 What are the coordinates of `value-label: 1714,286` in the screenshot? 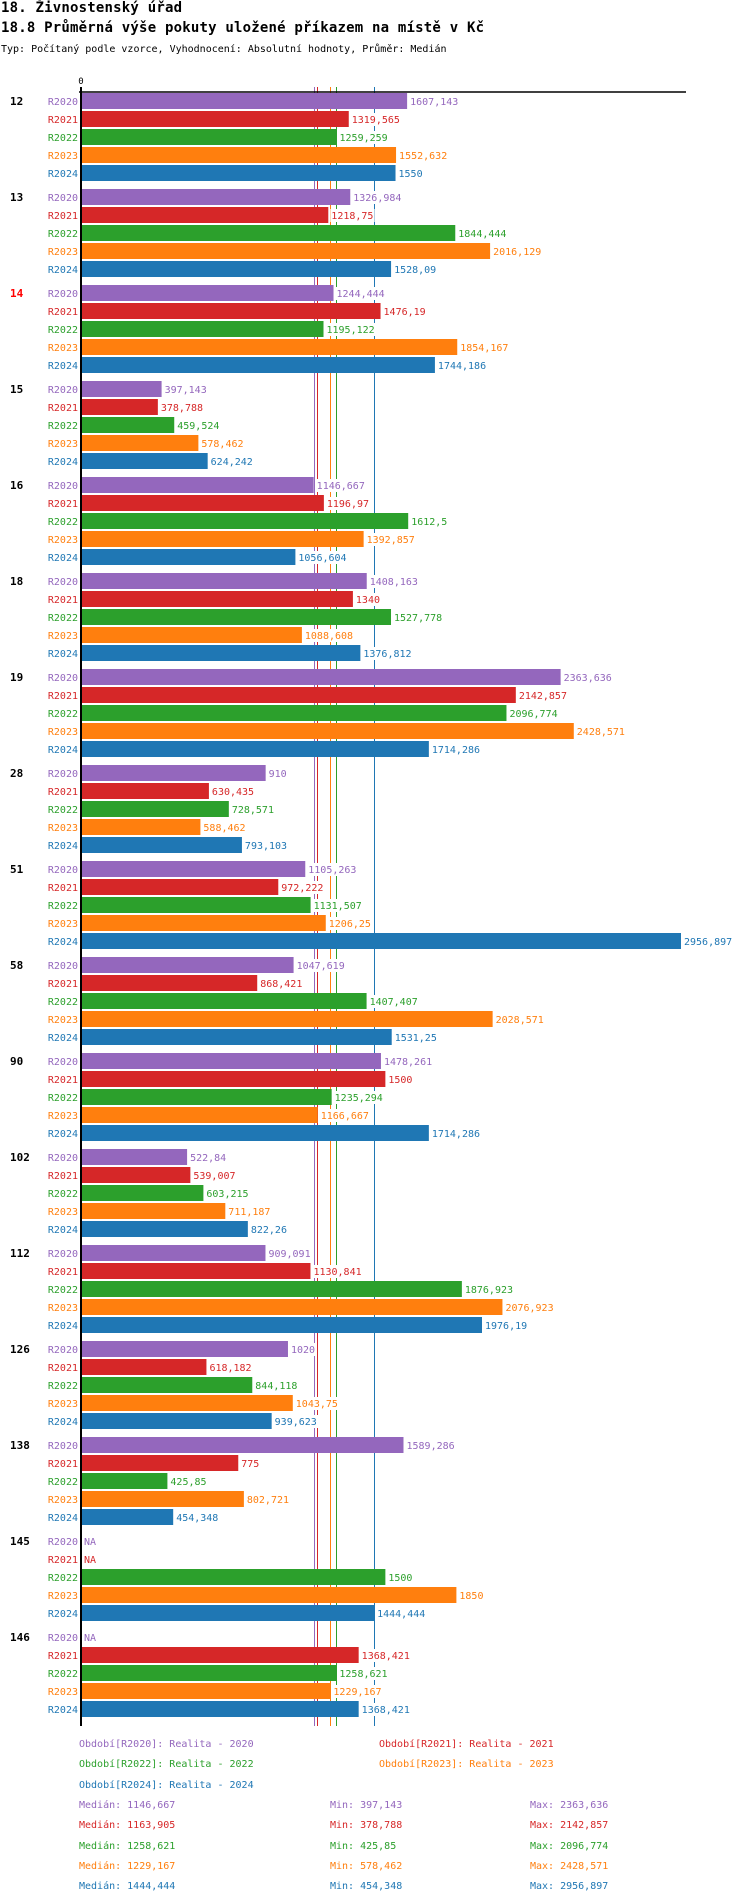 It's located at (456, 1134).